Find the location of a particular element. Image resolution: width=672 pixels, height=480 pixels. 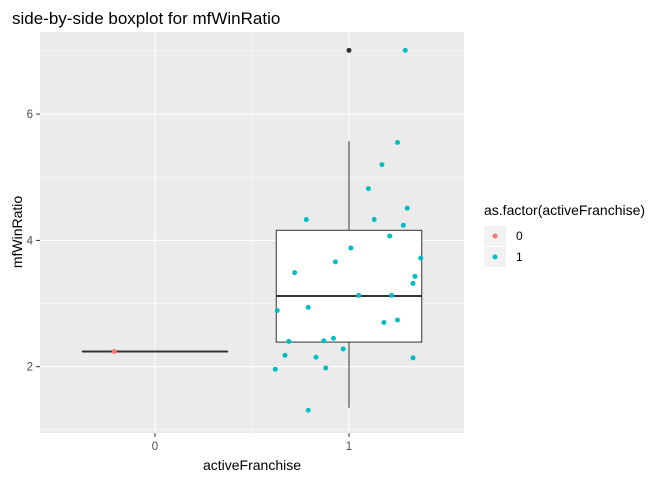

legend-key-1-dot is located at coordinates (495, 257).